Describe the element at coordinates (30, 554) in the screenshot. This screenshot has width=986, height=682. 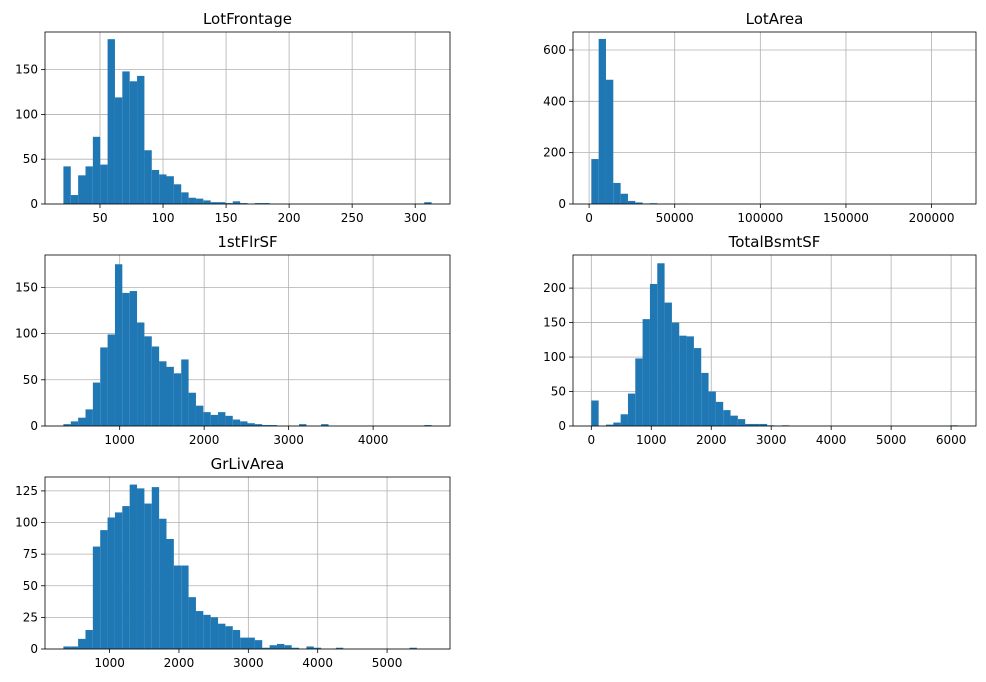
I see `y-tick-label: 75` at that location.